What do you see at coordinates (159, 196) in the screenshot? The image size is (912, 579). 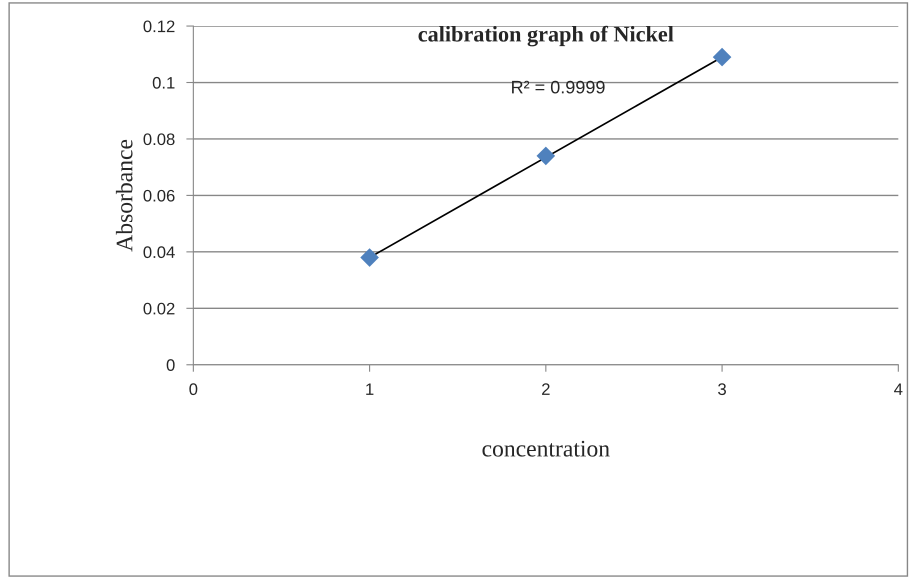 I see `y-tick-label: 0.06` at bounding box center [159, 196].